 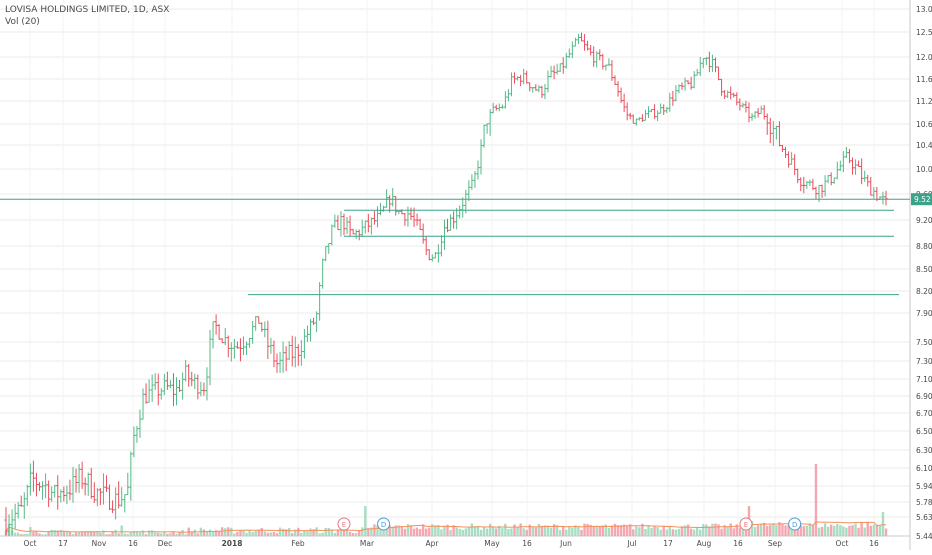 I want to click on y-tick-label: 8.50, so click(x=924, y=269).